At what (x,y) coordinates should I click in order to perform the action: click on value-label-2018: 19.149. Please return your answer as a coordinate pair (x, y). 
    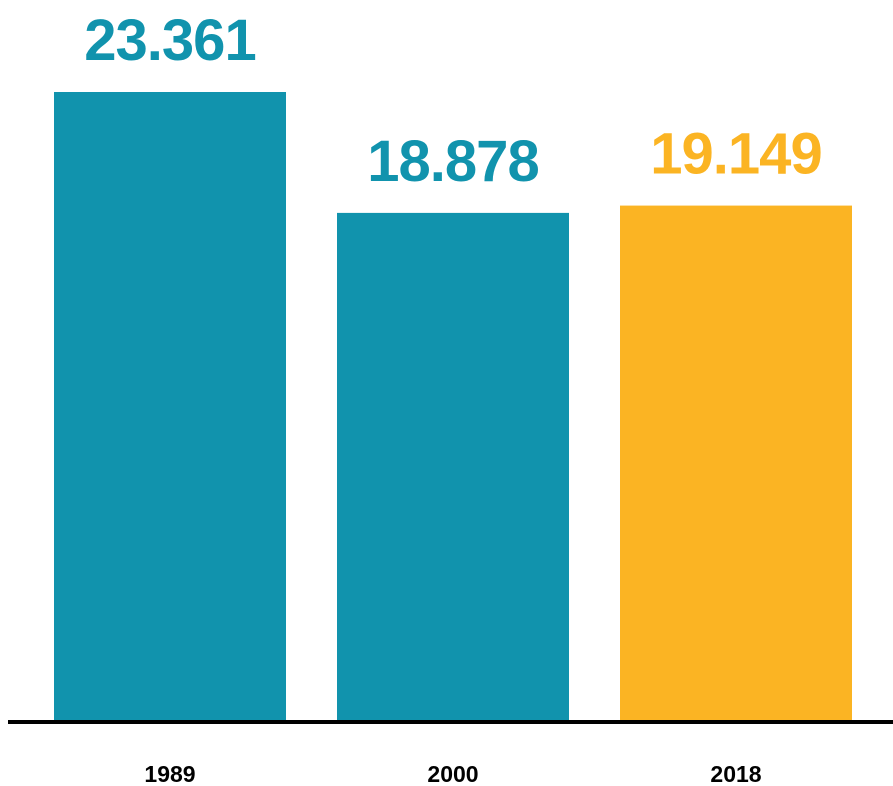
    Looking at the image, I should click on (735, 154).